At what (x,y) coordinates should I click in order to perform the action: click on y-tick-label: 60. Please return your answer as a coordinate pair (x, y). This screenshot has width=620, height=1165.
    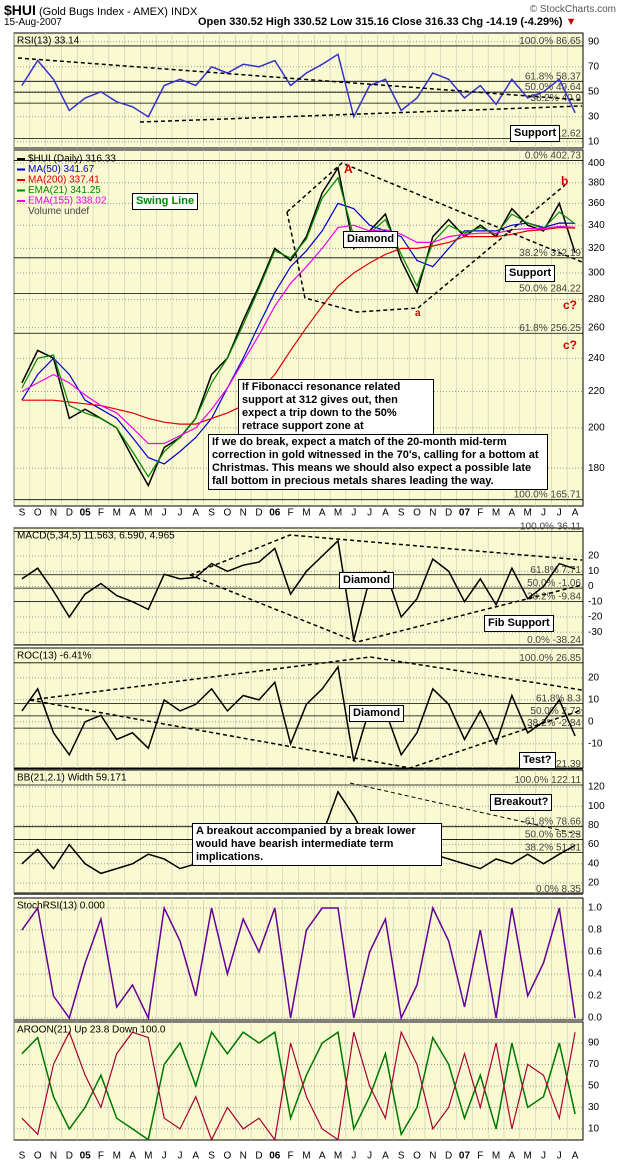
    Looking at the image, I should click on (594, 844).